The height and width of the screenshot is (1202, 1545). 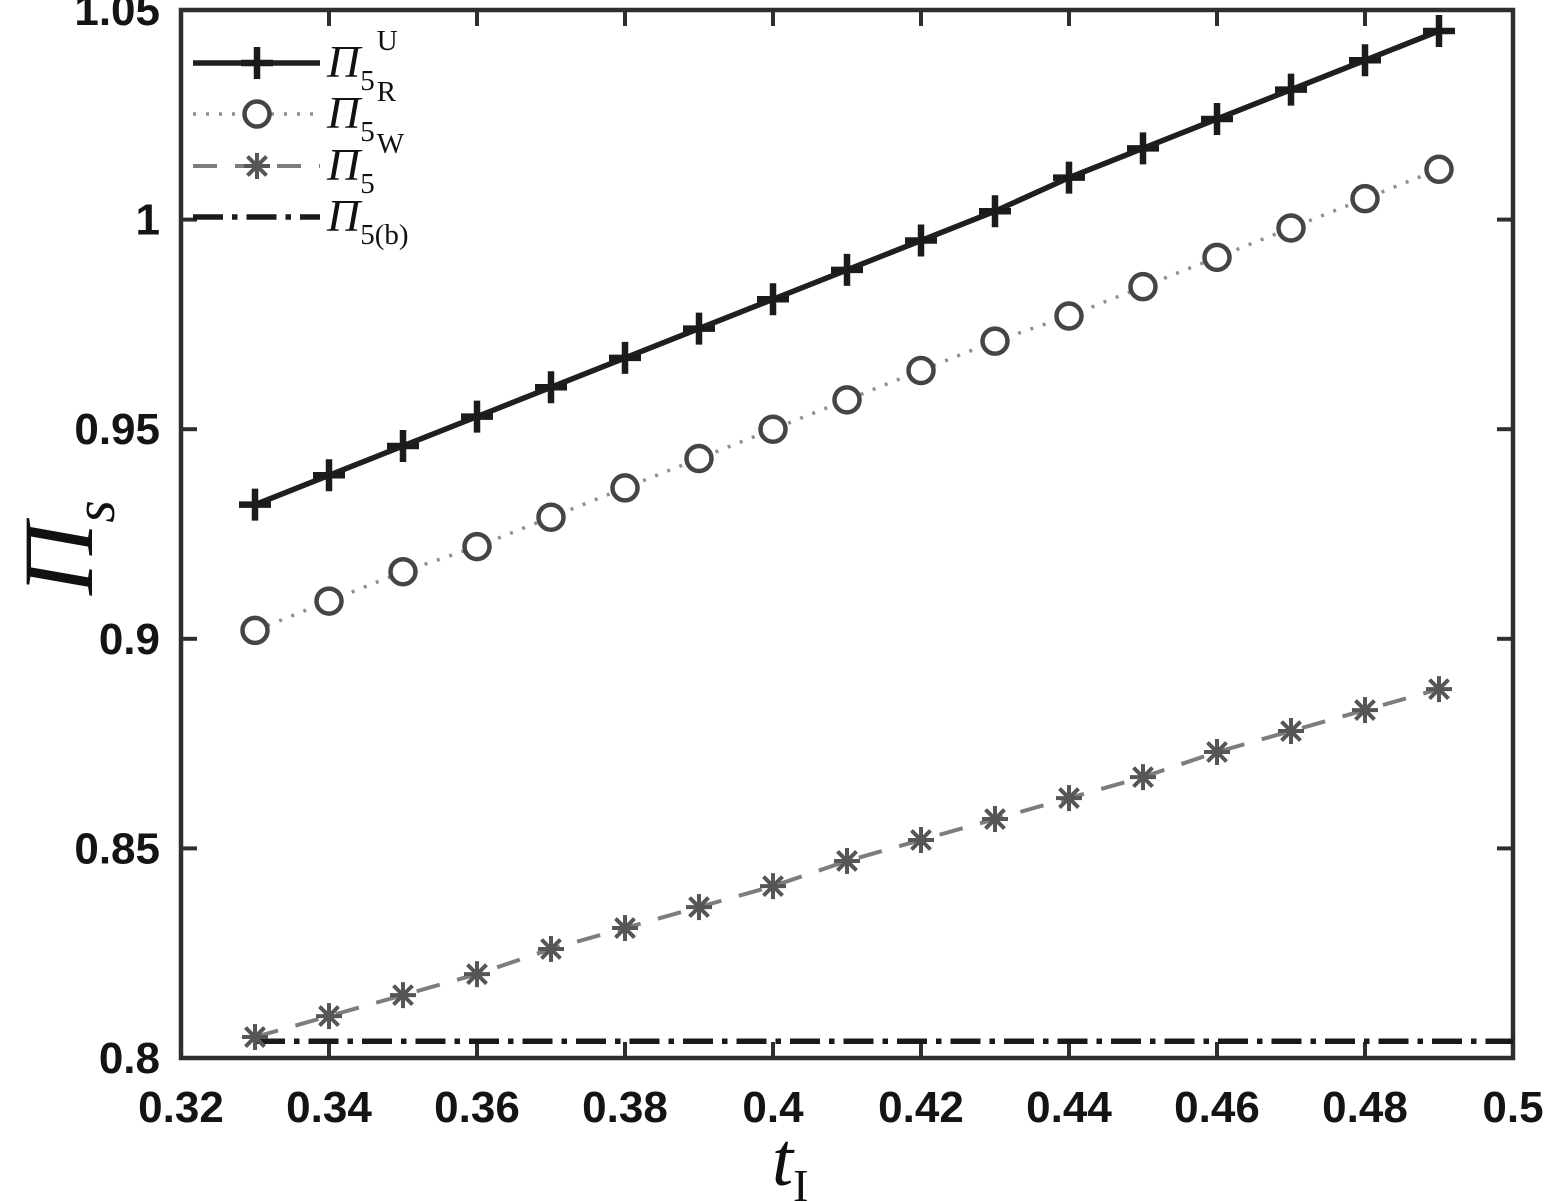 I want to click on legend-item-Pi5R: Π5R, so click(x=295, y=112).